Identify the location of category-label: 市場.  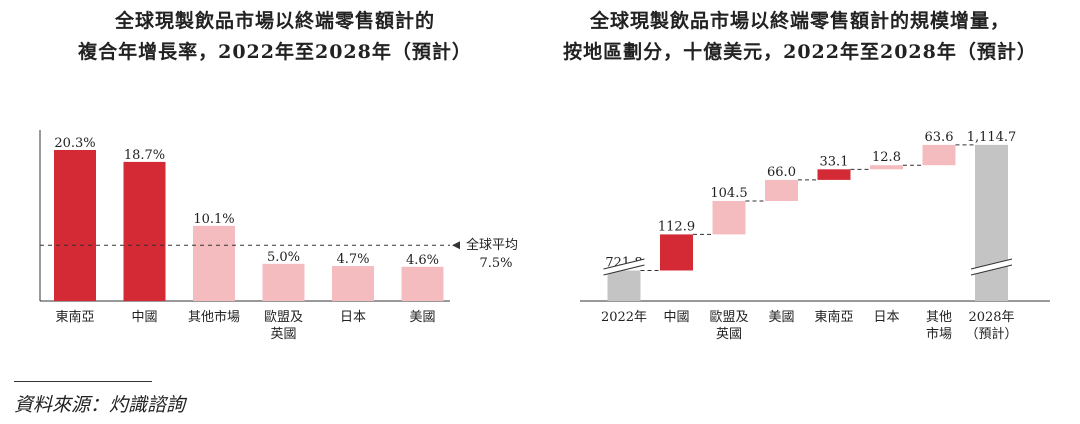
(939, 334).